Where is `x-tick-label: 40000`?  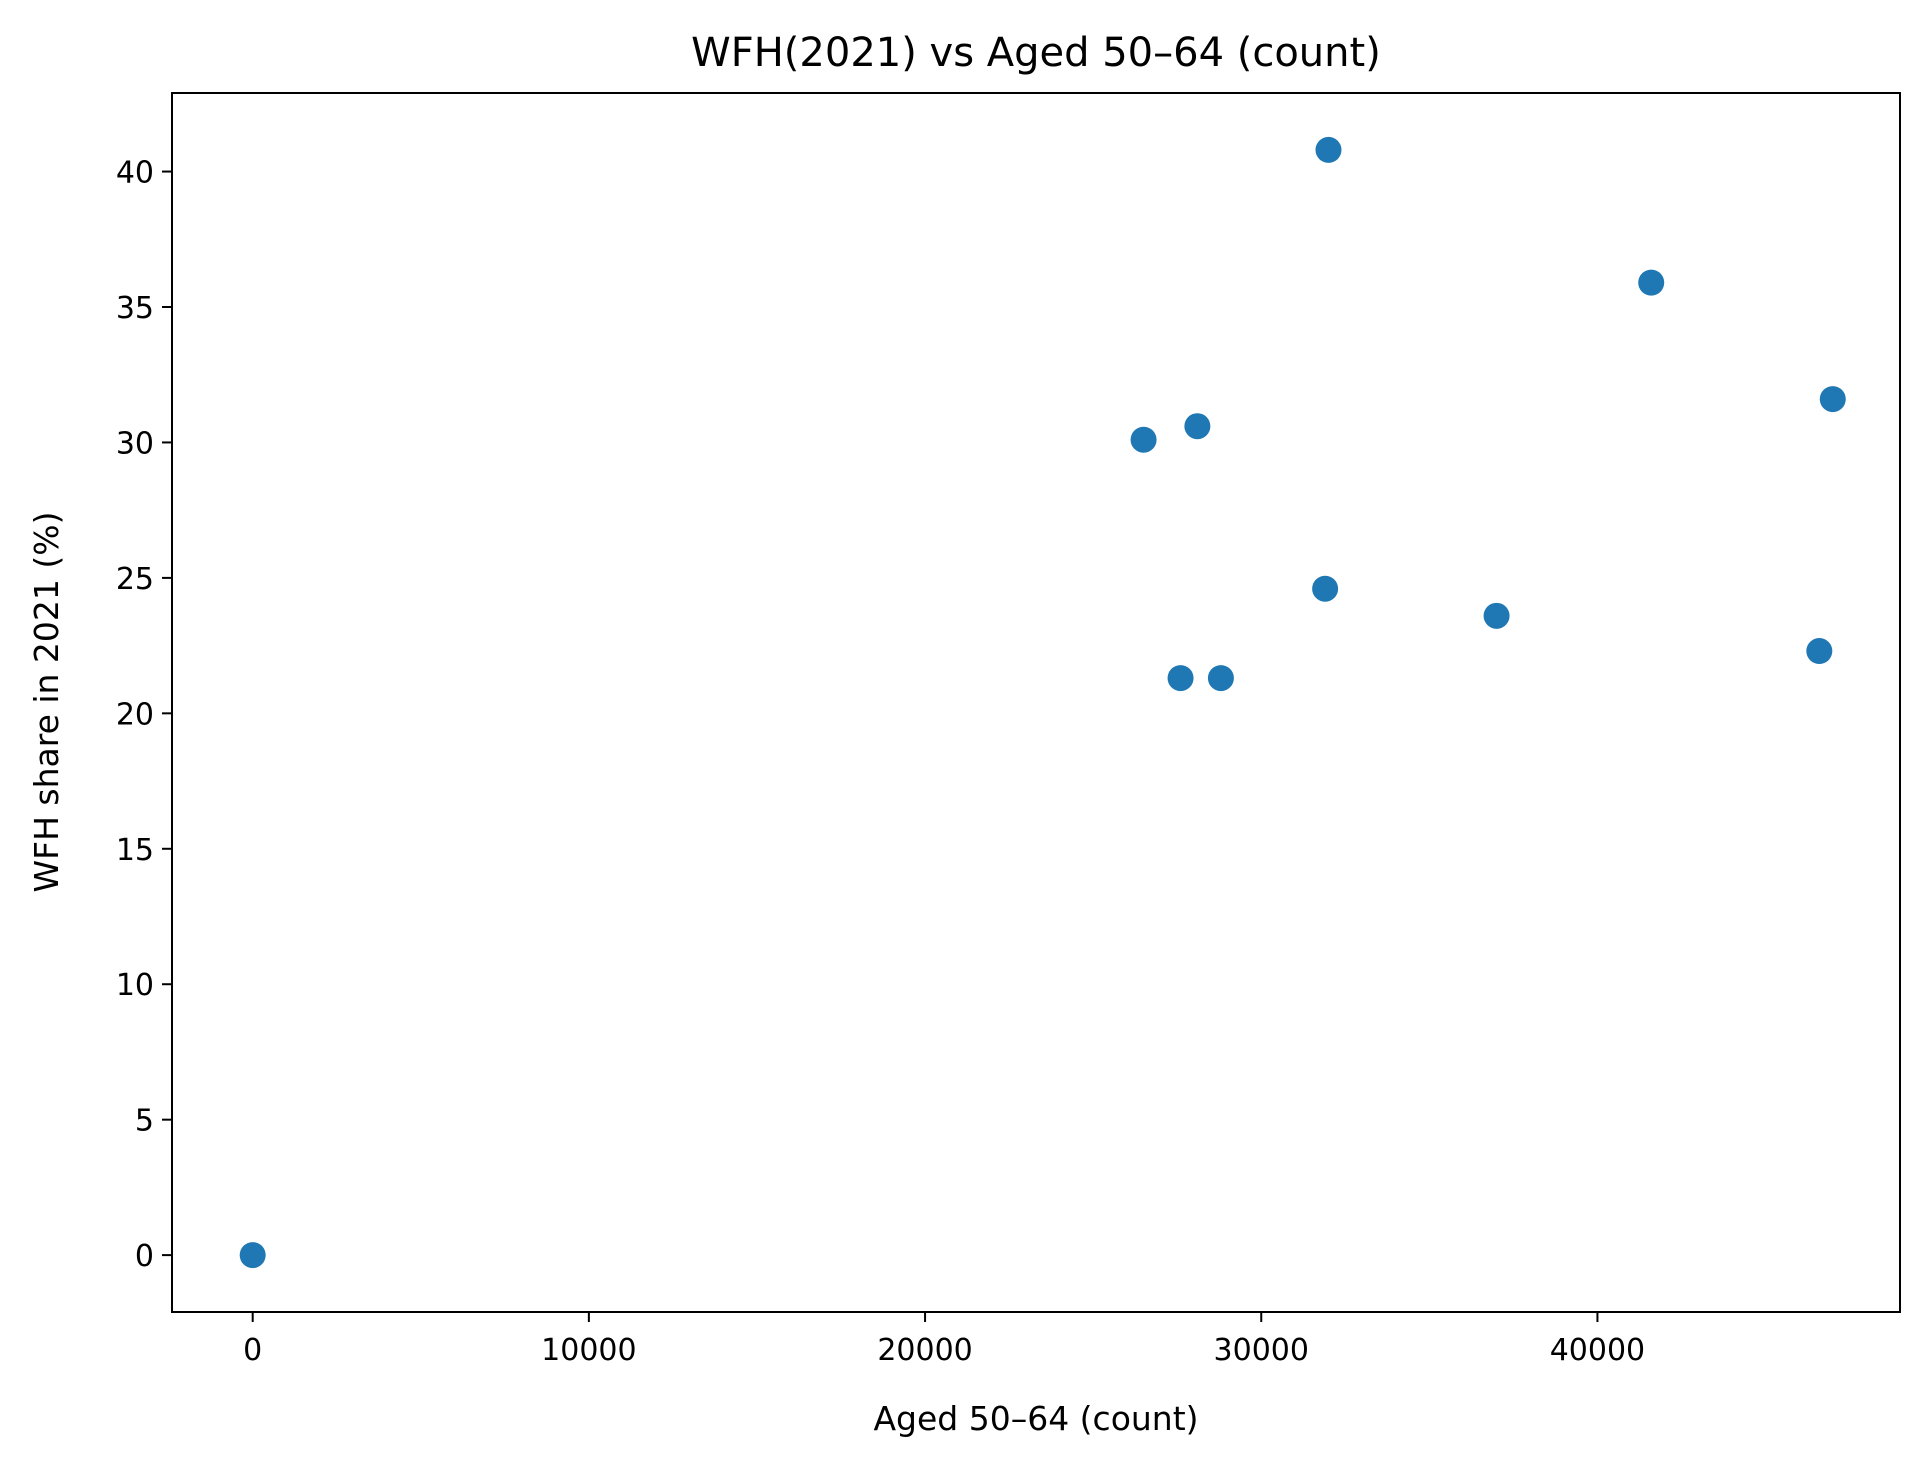 x-tick-label: 40000 is located at coordinates (1597, 1350).